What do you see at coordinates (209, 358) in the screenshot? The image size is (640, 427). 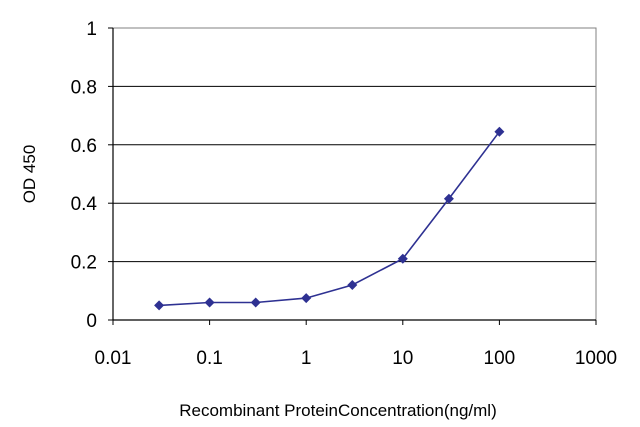 I see `x-tick-label: 0.1` at bounding box center [209, 358].